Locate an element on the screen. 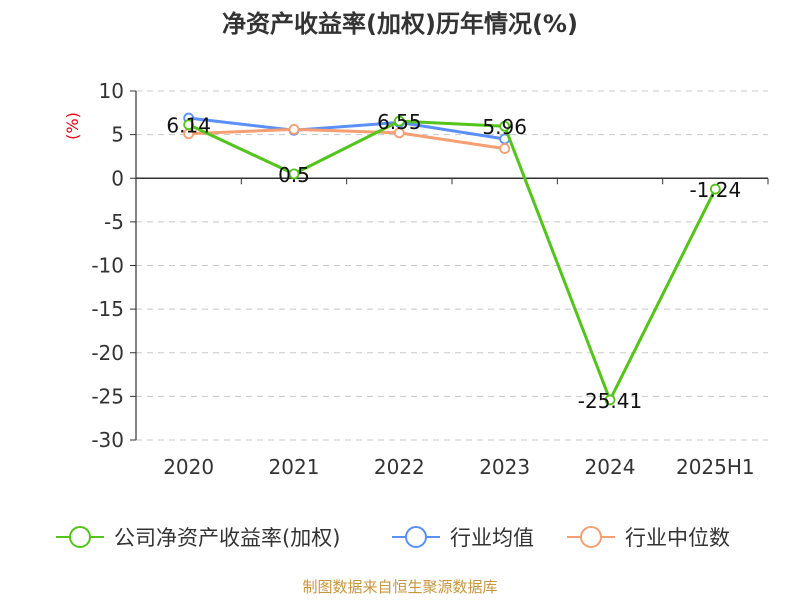  x-tick-label: 2024 is located at coordinates (610, 467).